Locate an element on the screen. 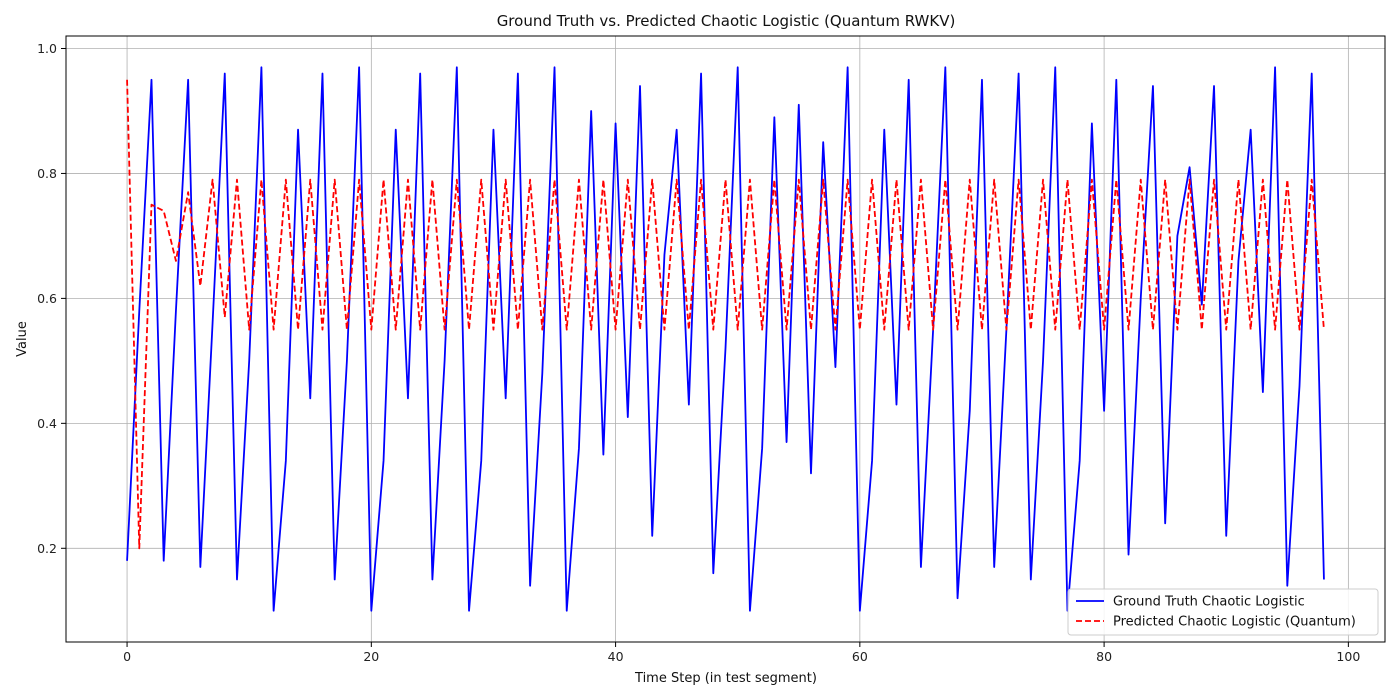  x-tick-label: 20 is located at coordinates (371, 656).